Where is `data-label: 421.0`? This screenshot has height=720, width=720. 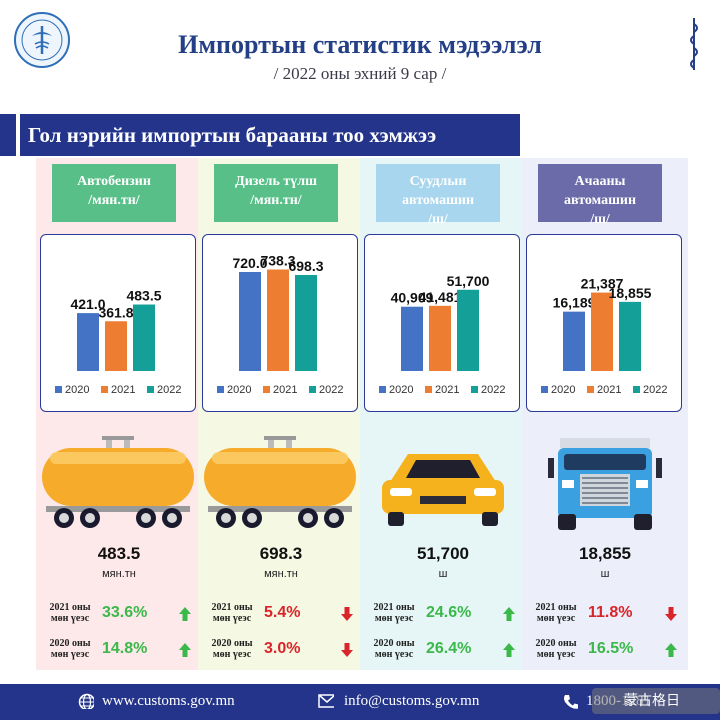
data-label: 421.0 is located at coordinates (87, 304).